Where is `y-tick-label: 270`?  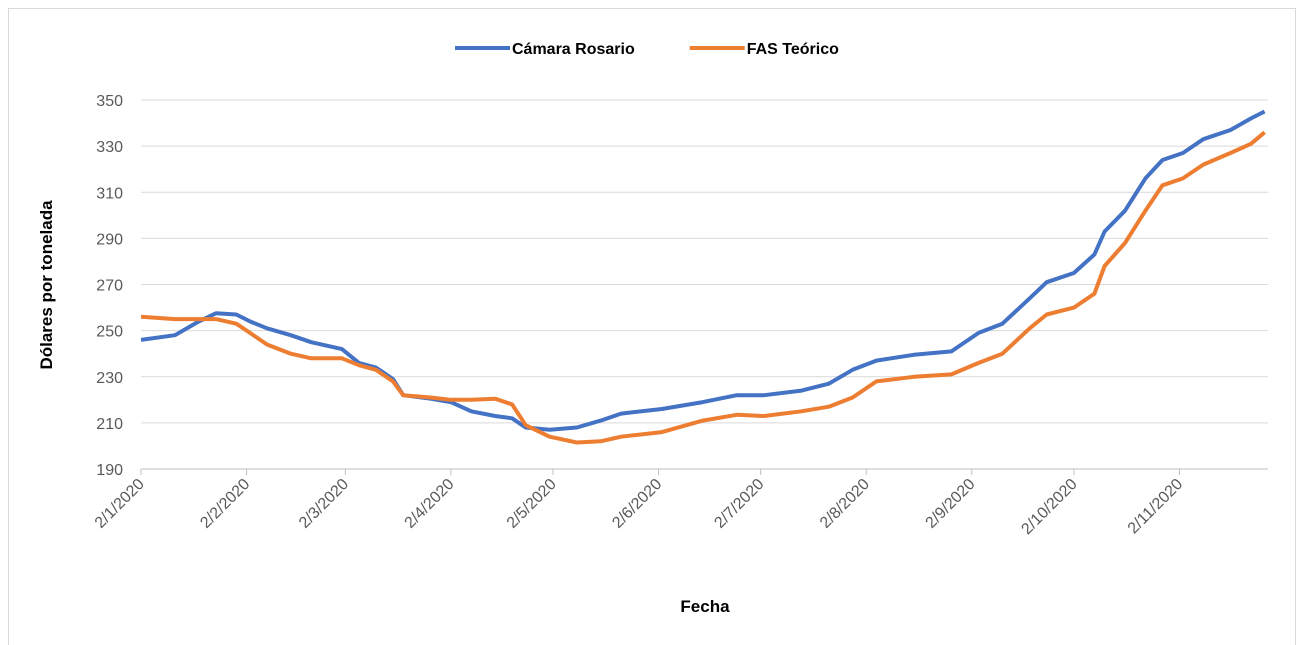
y-tick-label: 270 is located at coordinates (109, 286).